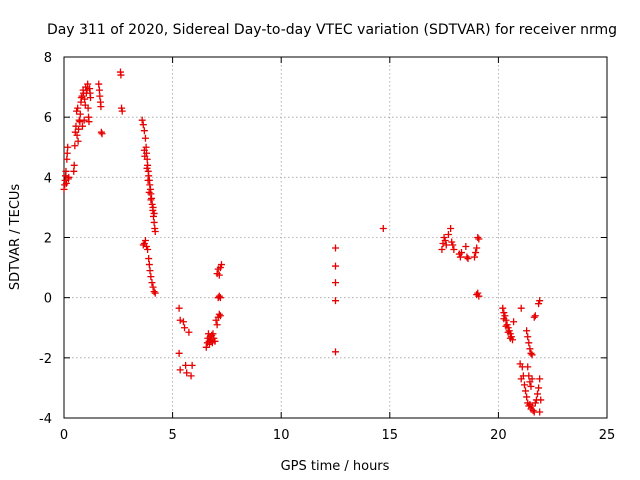 Image resolution: width=640 pixels, height=480 pixels. I want to click on x-tick-label: 25, so click(607, 435).